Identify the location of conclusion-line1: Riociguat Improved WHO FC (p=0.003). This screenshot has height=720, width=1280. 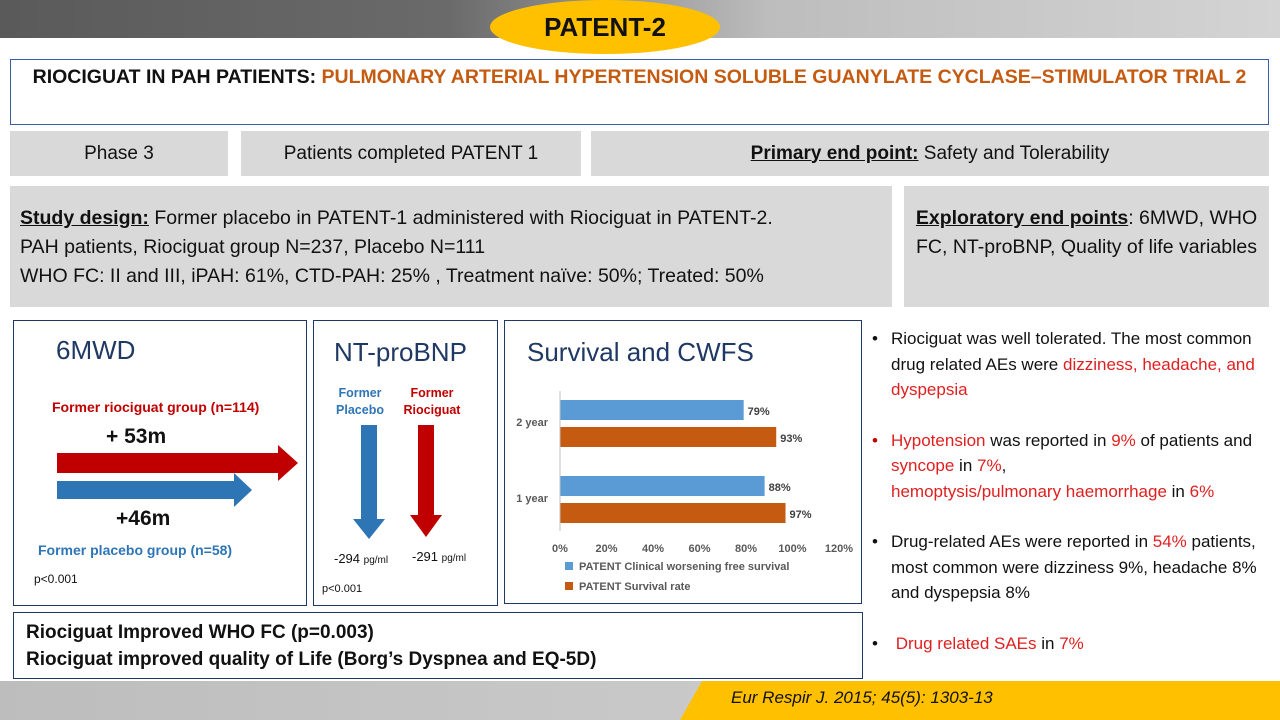
(200, 632).